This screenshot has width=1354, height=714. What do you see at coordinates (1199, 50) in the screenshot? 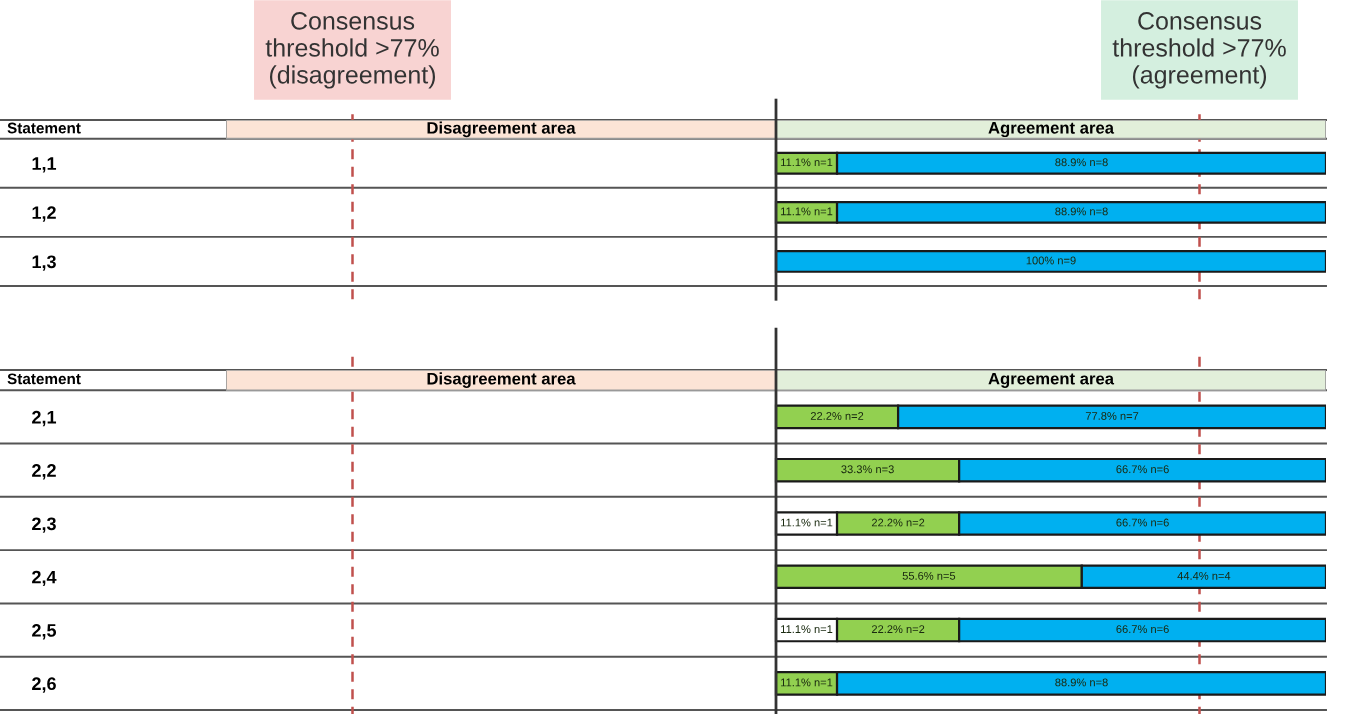
I see `ref-line-label: Consensus threshold >77% (agreement)` at bounding box center [1199, 50].